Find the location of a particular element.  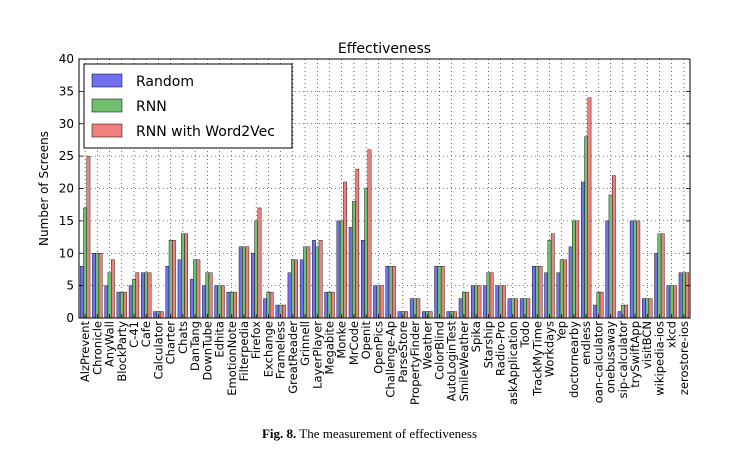

bar-random-xkcd is located at coordinates (668, 302).